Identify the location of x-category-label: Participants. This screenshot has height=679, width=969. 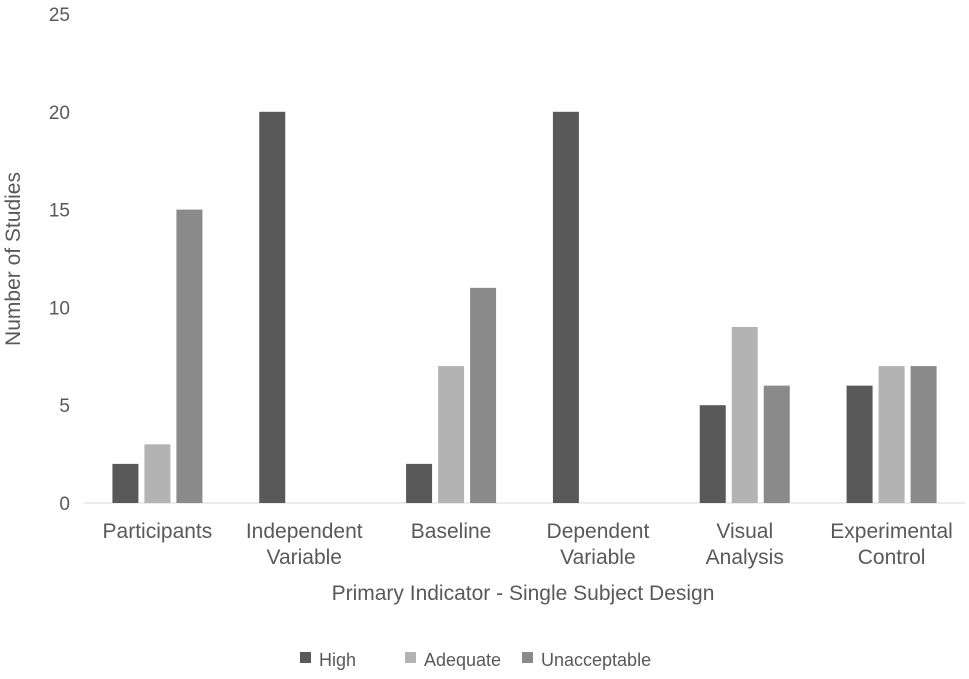
(158, 531).